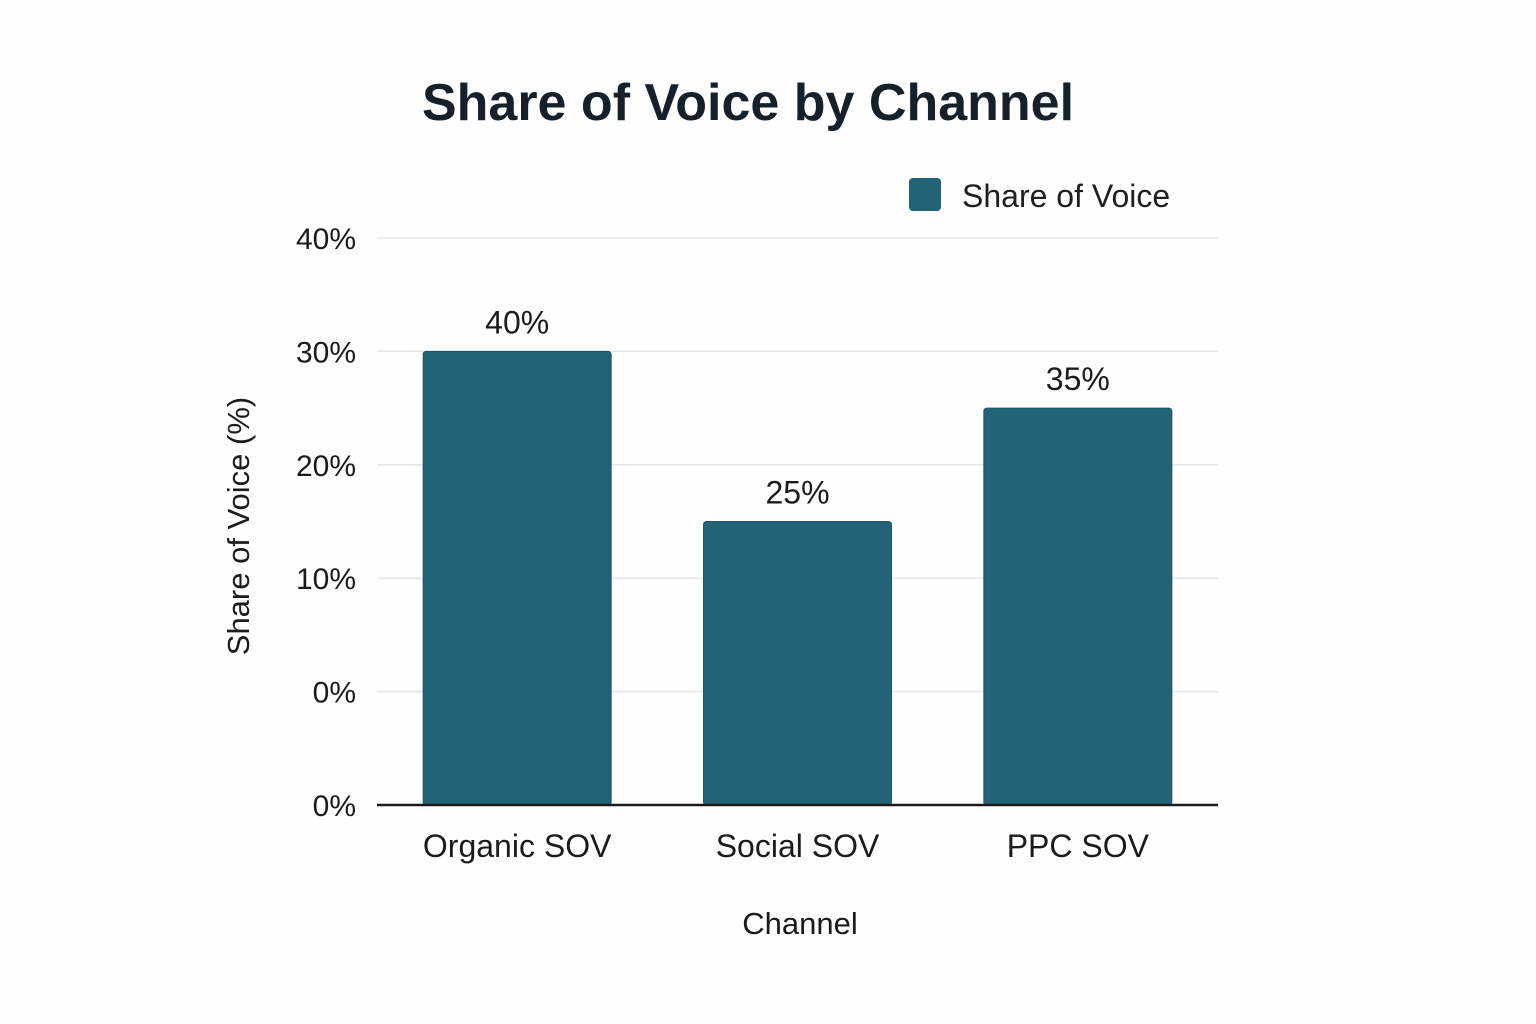  I want to click on x-axis-ticks: Organic SOV Social SOV PPC SOV, so click(786, 846).